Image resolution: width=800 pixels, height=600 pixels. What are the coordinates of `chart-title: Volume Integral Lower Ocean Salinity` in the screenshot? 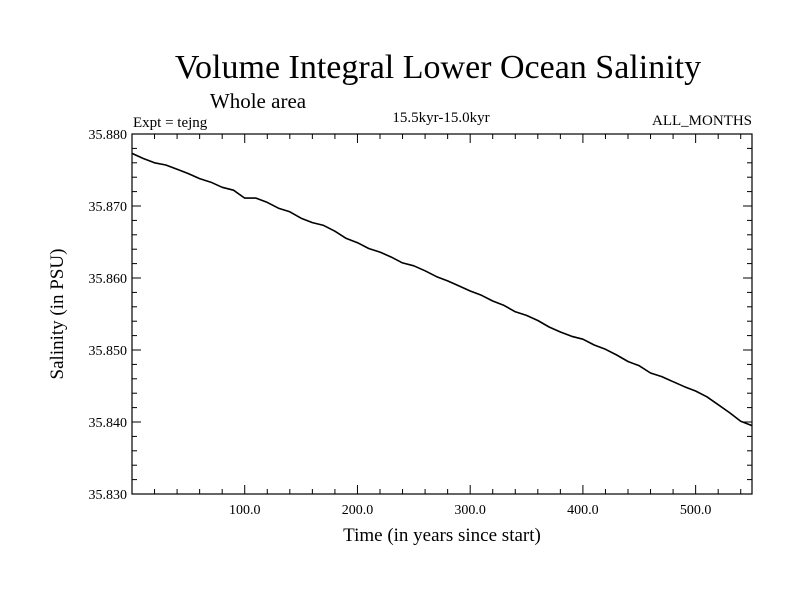 It's located at (438, 67).